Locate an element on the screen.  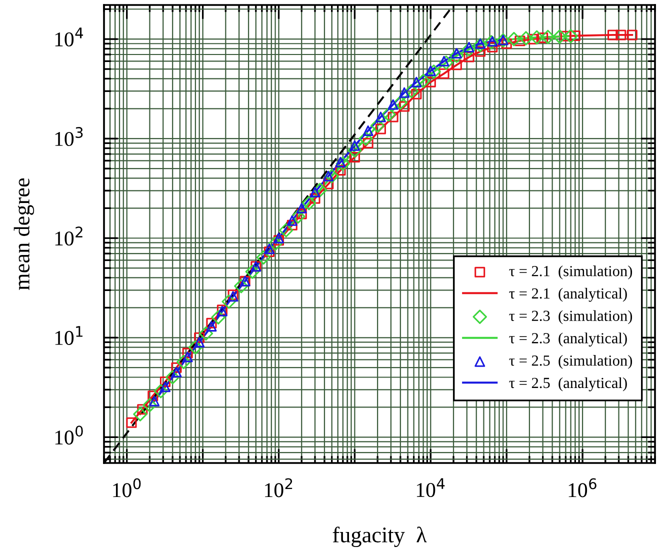
x-tick-label: 10$^{0}$ is located at coordinates (127, 488).